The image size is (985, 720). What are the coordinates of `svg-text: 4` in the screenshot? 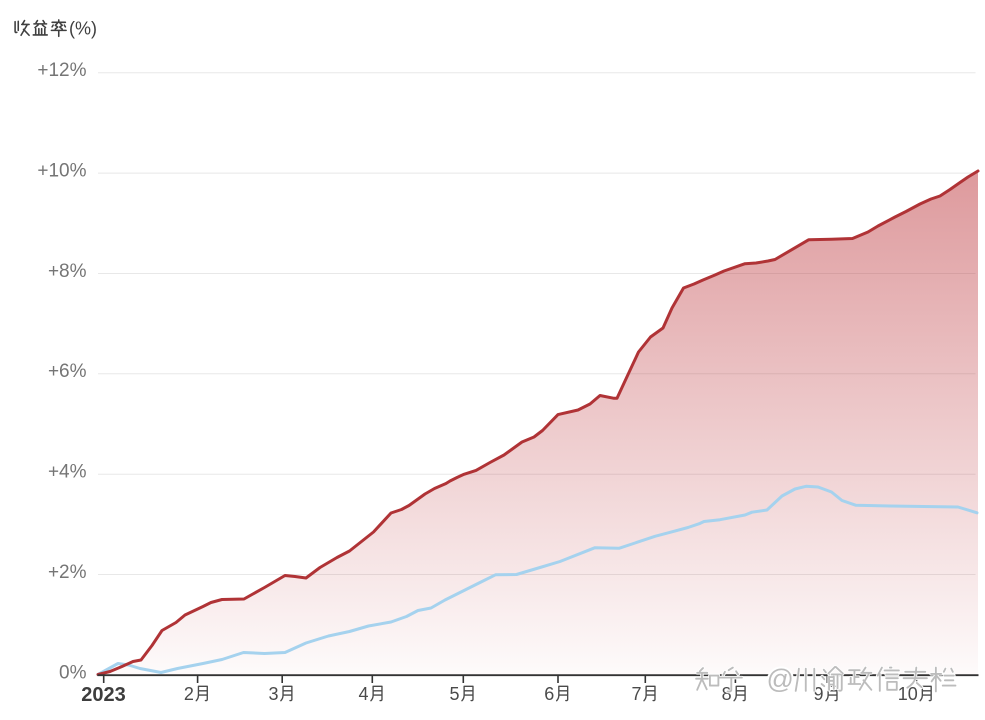 It's located at (364, 694).